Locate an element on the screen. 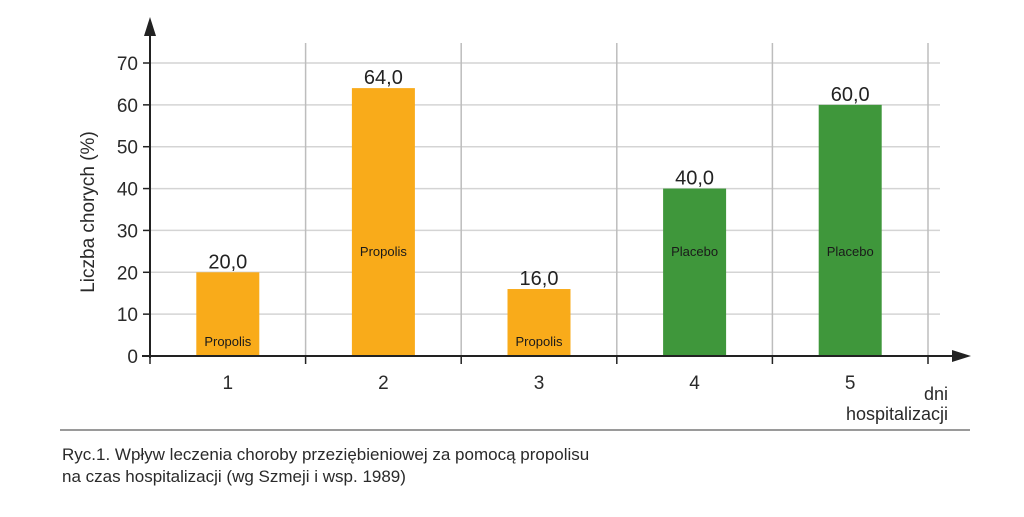  bar-value-label: 20,0 is located at coordinates (227, 262).